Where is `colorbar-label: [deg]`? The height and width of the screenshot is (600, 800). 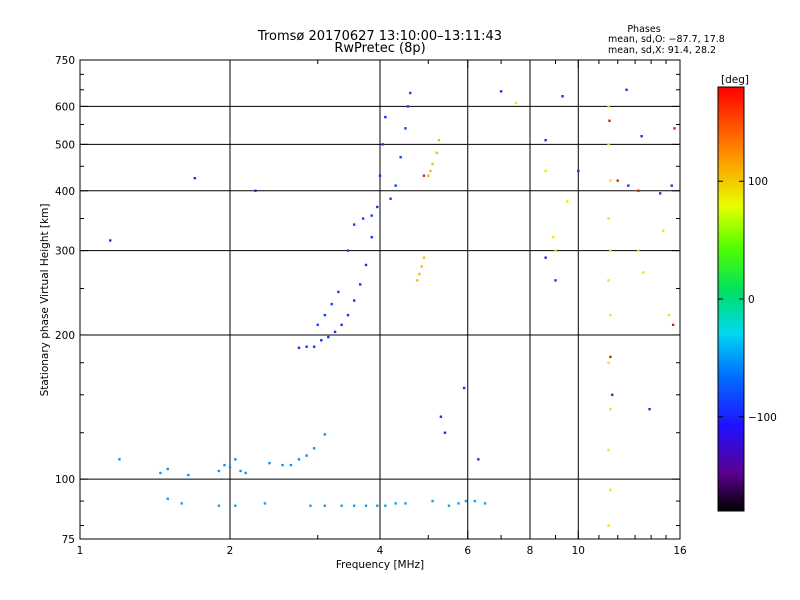 colorbar-label: [deg] is located at coordinates (735, 80).